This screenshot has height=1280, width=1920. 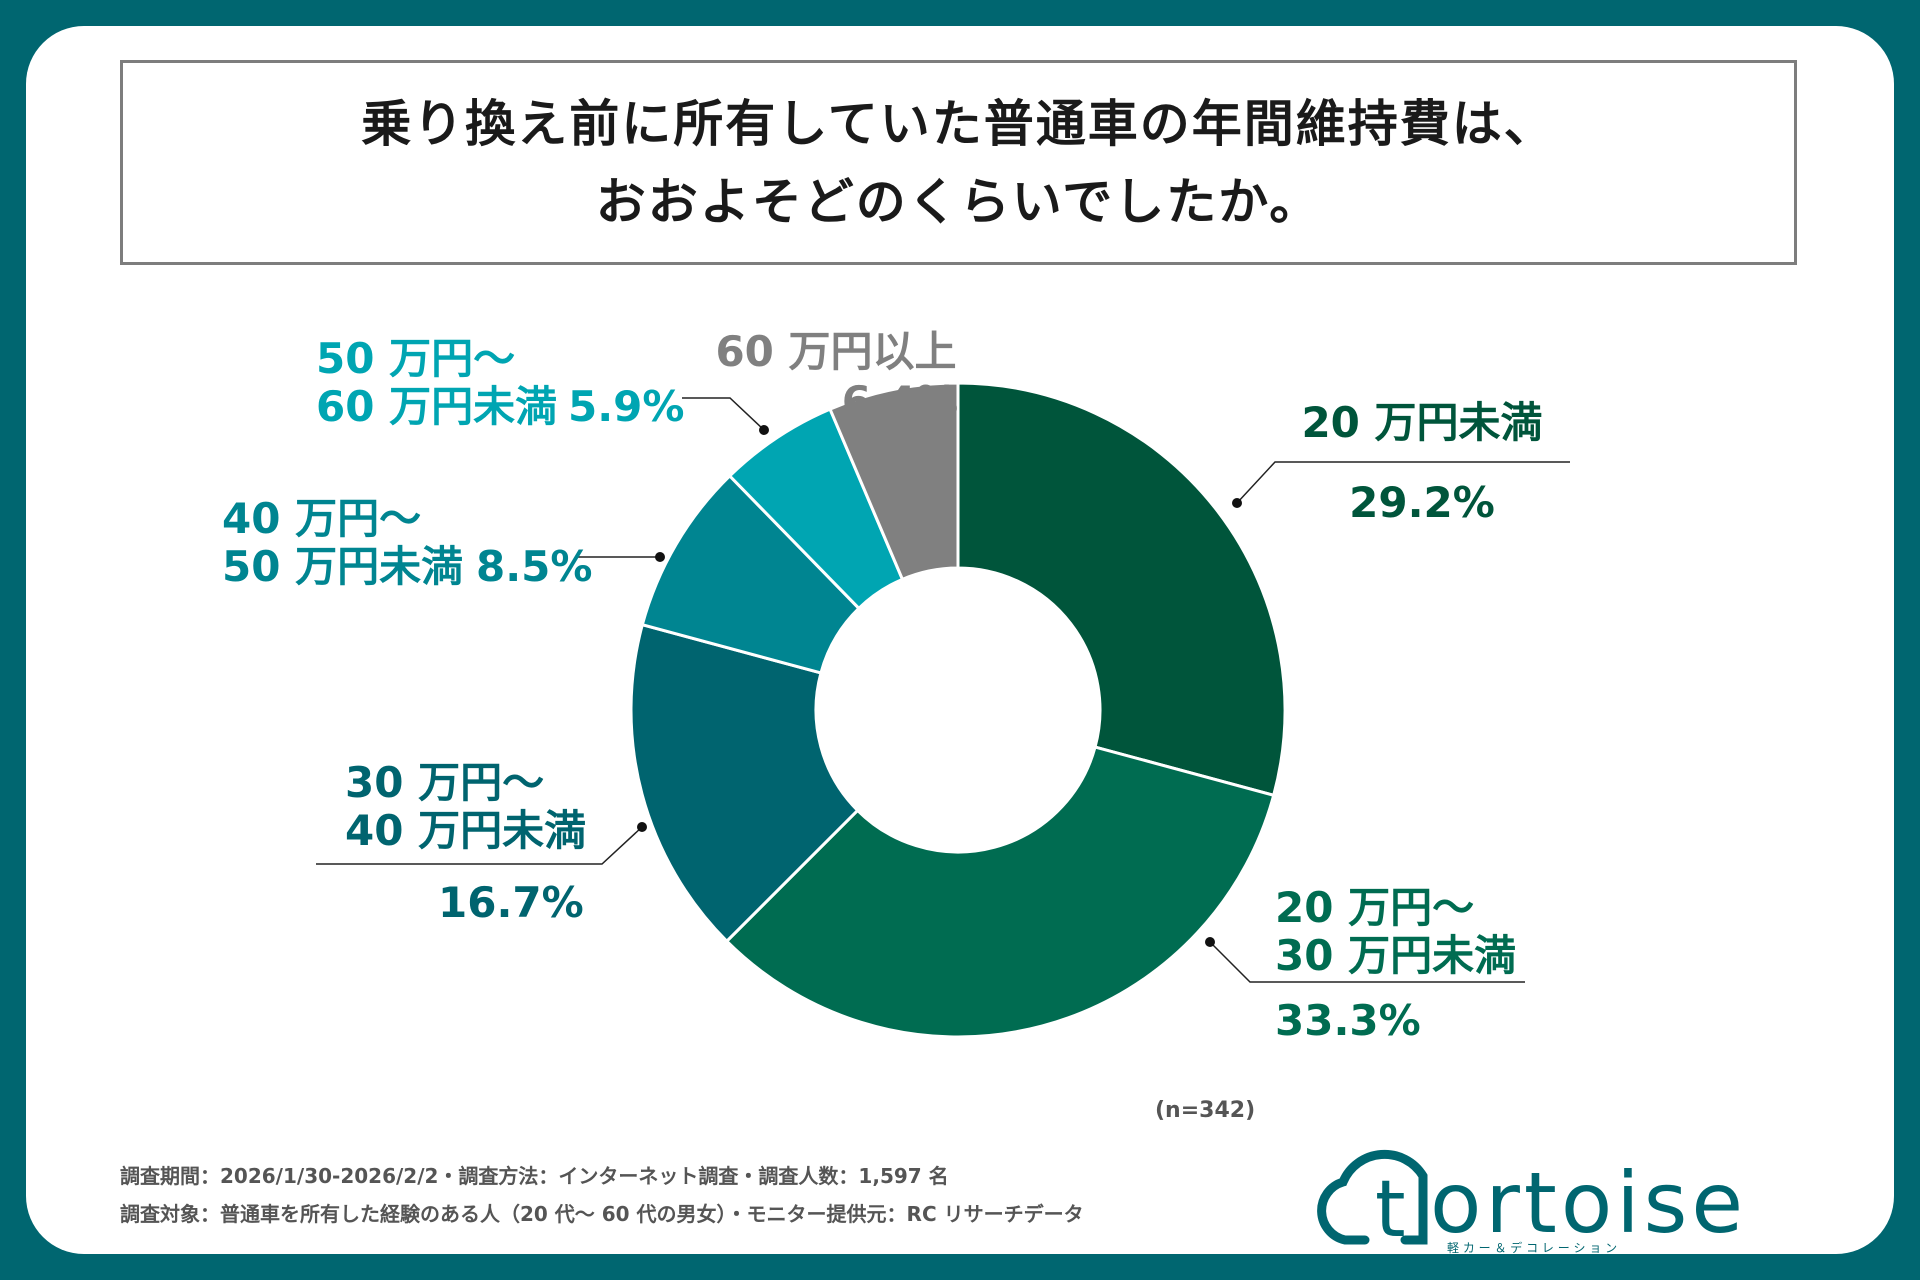 What do you see at coordinates (534, 566) in the screenshot?
I see `slice-4-percent: 8.5%` at bounding box center [534, 566].